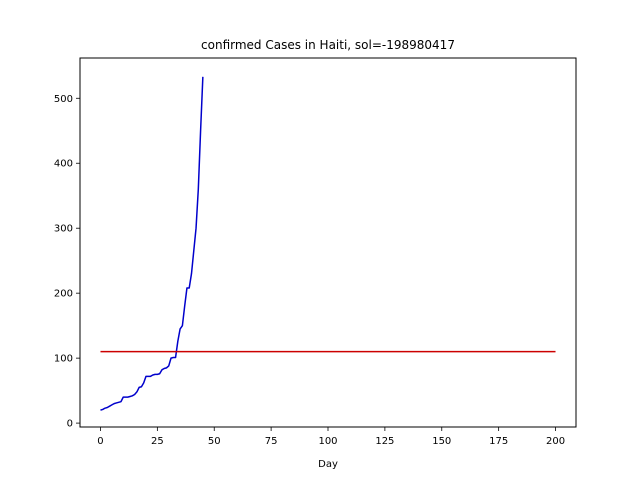  What do you see at coordinates (70, 424) in the screenshot?
I see `y-tick-label: 0` at bounding box center [70, 424].